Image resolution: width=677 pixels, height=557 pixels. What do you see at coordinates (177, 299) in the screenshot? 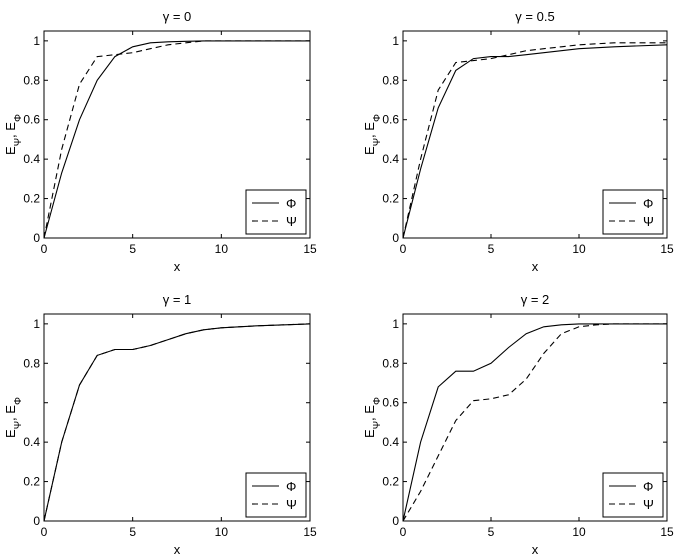
I see `chart-title: γ = 1` at bounding box center [177, 299].